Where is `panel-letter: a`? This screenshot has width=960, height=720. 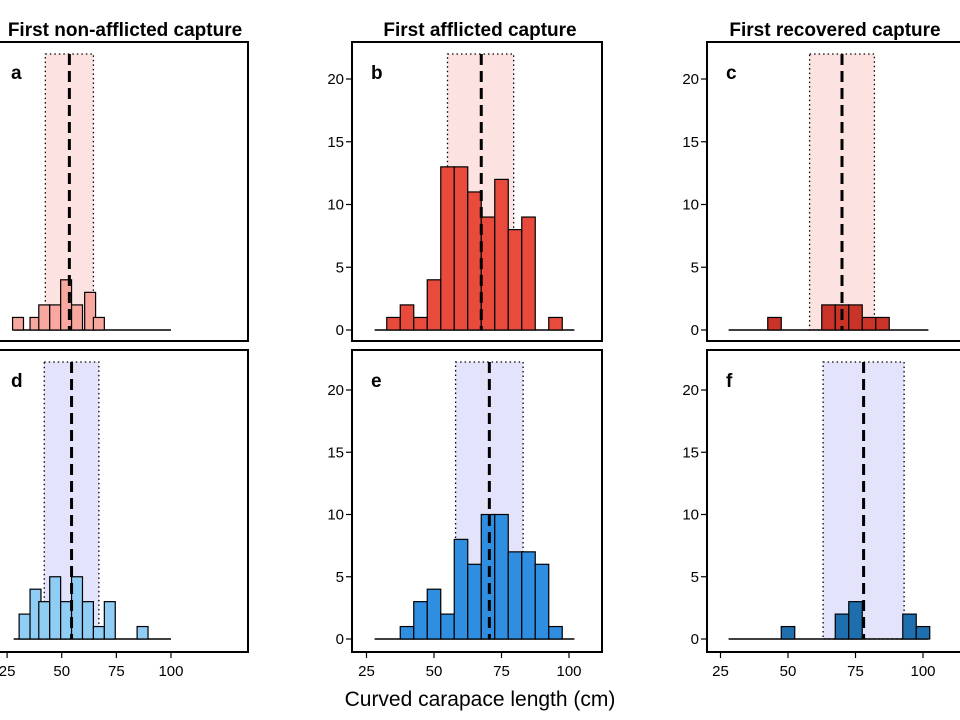 panel-letter: a is located at coordinates (16, 73).